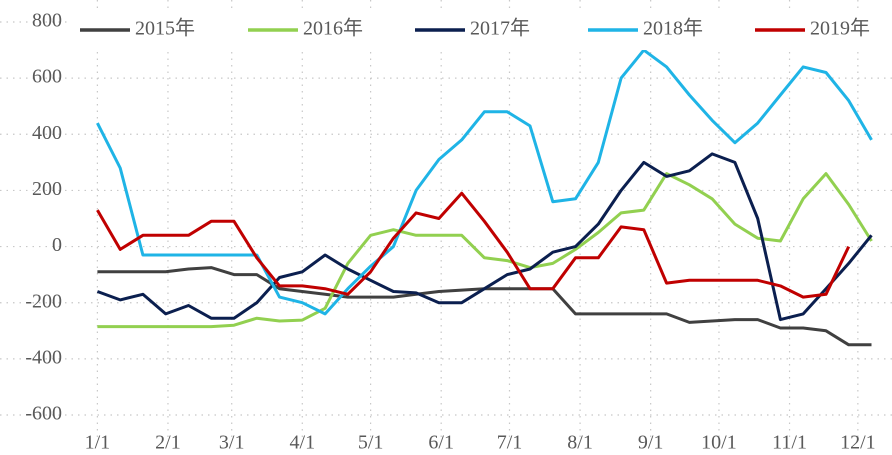 The width and height of the screenshot is (892, 455). I want to click on x-tick-label: 3/1, so click(232, 443).